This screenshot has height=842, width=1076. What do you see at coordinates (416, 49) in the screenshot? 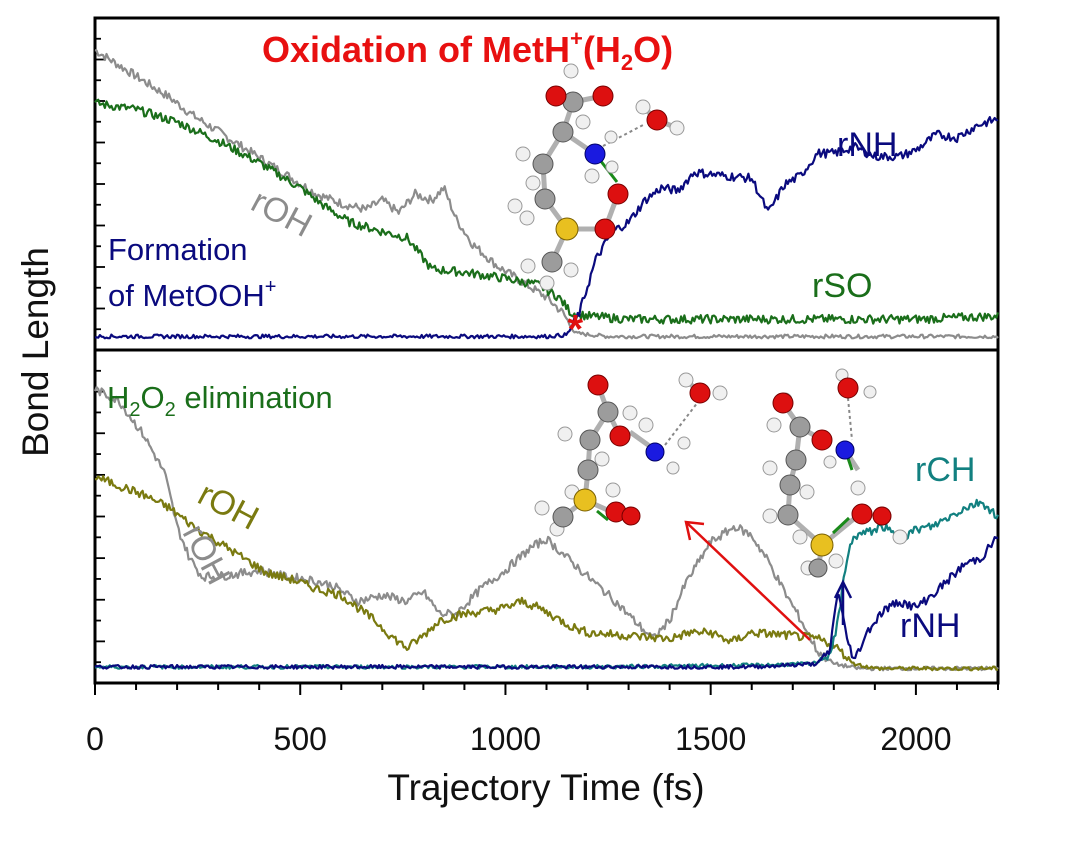
I see `title-main: Oxidation of MetH` at bounding box center [416, 49].